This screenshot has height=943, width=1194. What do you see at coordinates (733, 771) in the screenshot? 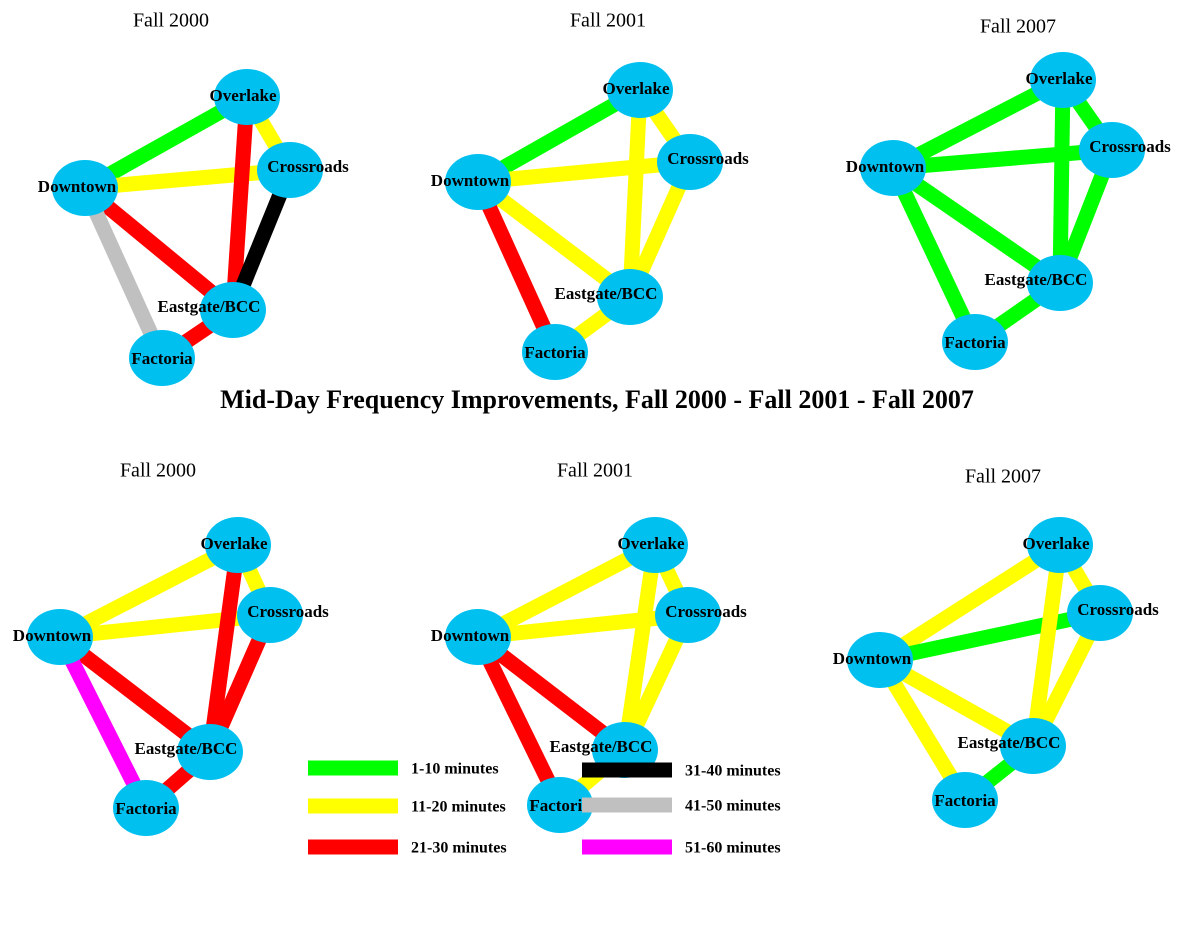
I see `legend-label: 31-40 minutes` at bounding box center [733, 771].